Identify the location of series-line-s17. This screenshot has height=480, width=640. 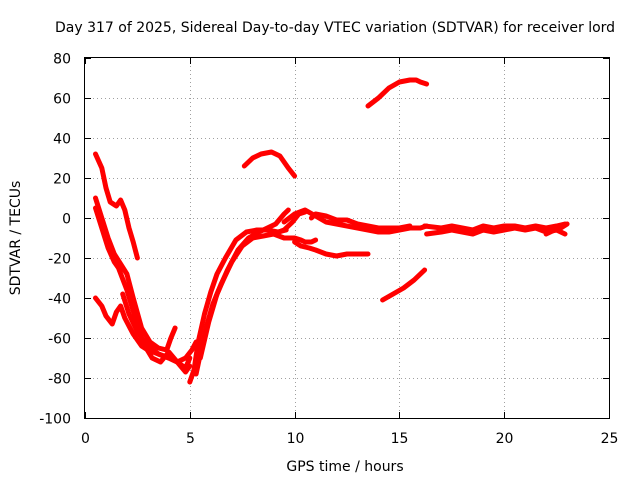
(496, 231).